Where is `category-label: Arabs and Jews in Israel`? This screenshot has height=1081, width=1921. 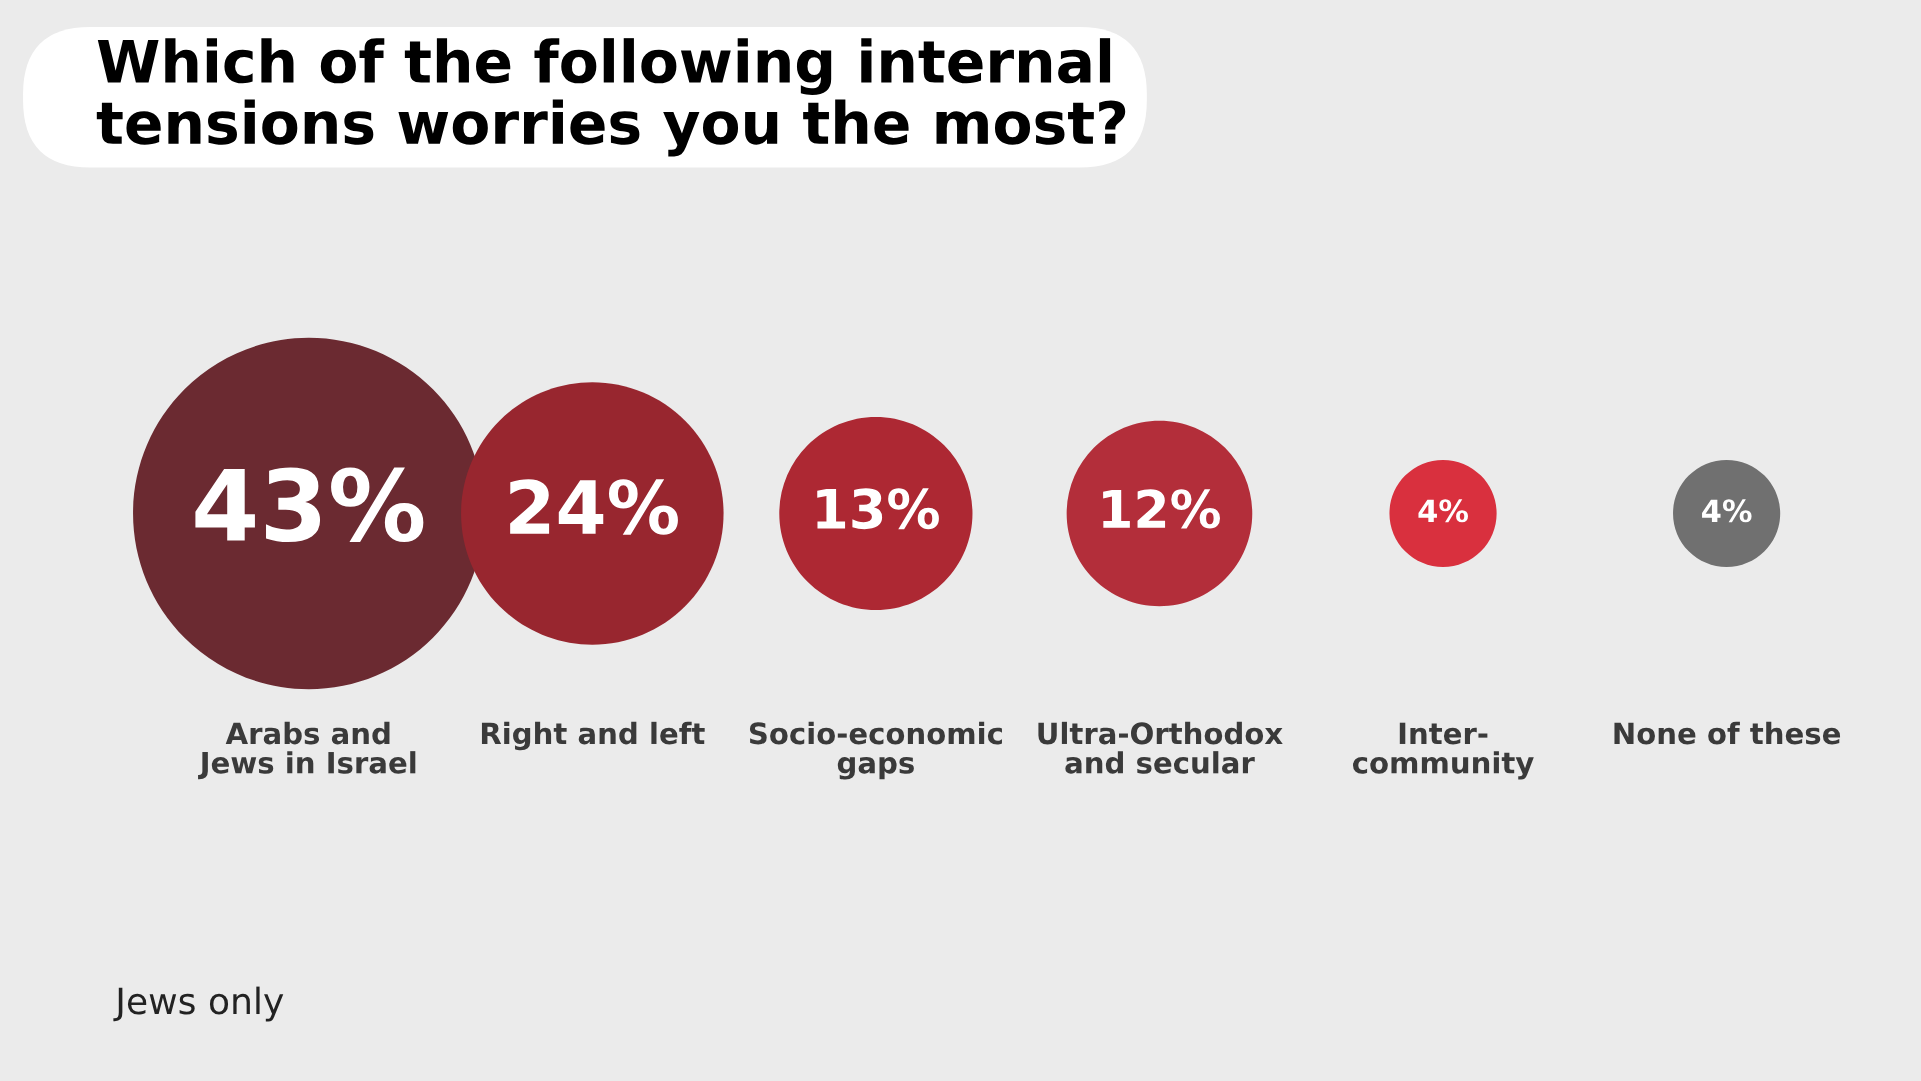
category-label: Arabs and Jews in Israel is located at coordinates (307, 750).